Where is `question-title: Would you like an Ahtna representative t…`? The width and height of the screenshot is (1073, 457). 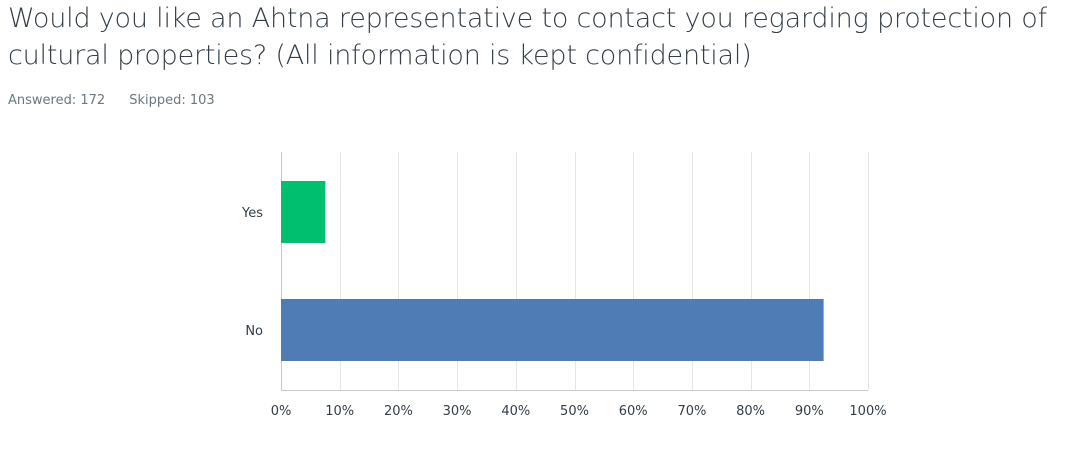
question-title: Would you like an Ahtna representative t… is located at coordinates (527, 37).